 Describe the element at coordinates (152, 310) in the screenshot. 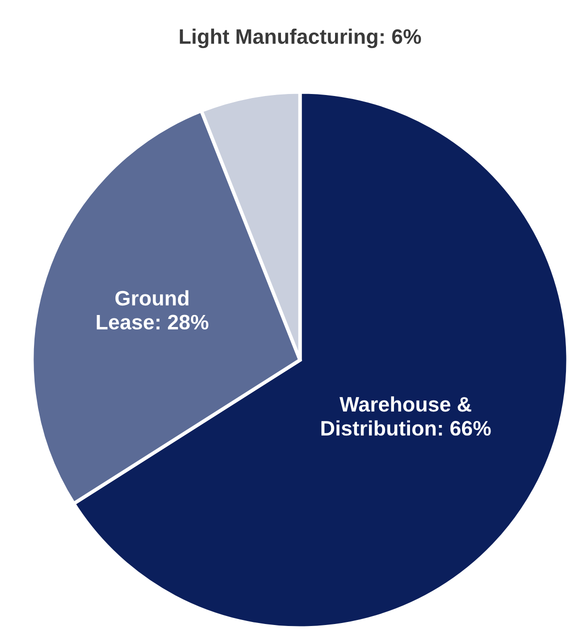

I see `slice-label: Ground Lease: 28%` at that location.